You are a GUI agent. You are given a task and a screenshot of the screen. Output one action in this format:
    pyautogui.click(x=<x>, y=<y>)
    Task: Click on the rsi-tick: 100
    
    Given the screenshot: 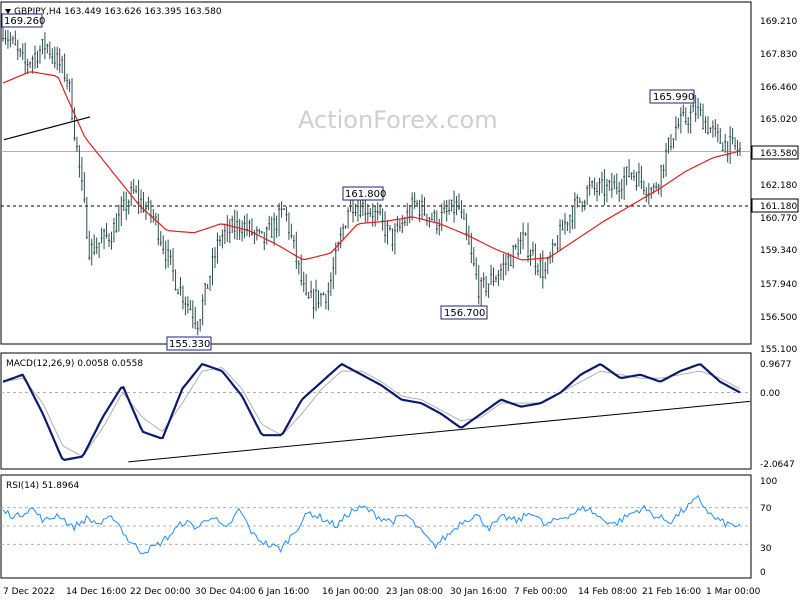 What is the action you would take?
    pyautogui.click(x=768, y=482)
    